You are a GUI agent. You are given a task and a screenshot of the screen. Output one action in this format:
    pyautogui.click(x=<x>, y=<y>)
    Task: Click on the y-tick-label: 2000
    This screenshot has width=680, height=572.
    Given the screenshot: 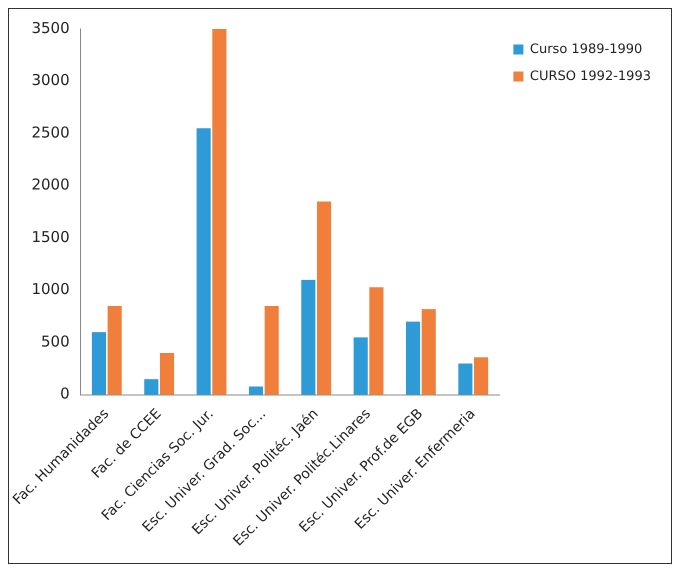 What is the action you would take?
    pyautogui.click(x=50, y=185)
    